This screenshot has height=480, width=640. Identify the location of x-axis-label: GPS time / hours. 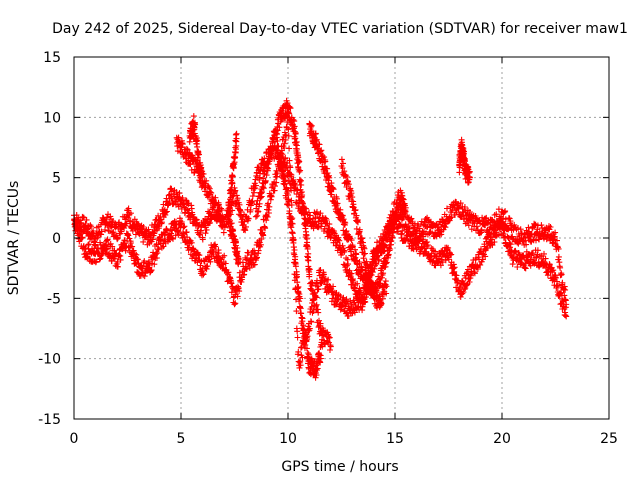
(339, 467).